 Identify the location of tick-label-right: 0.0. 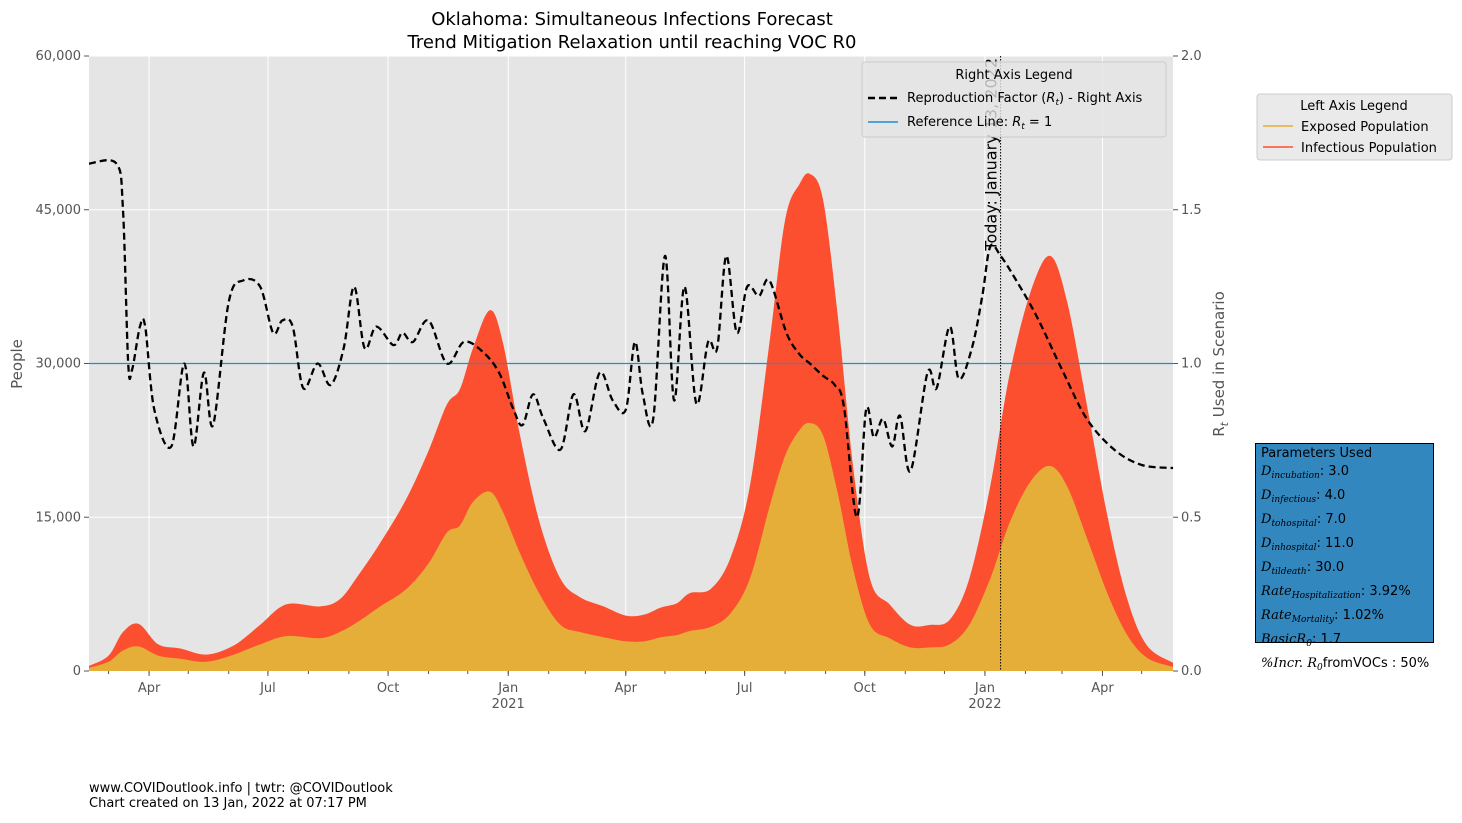
(1191, 671).